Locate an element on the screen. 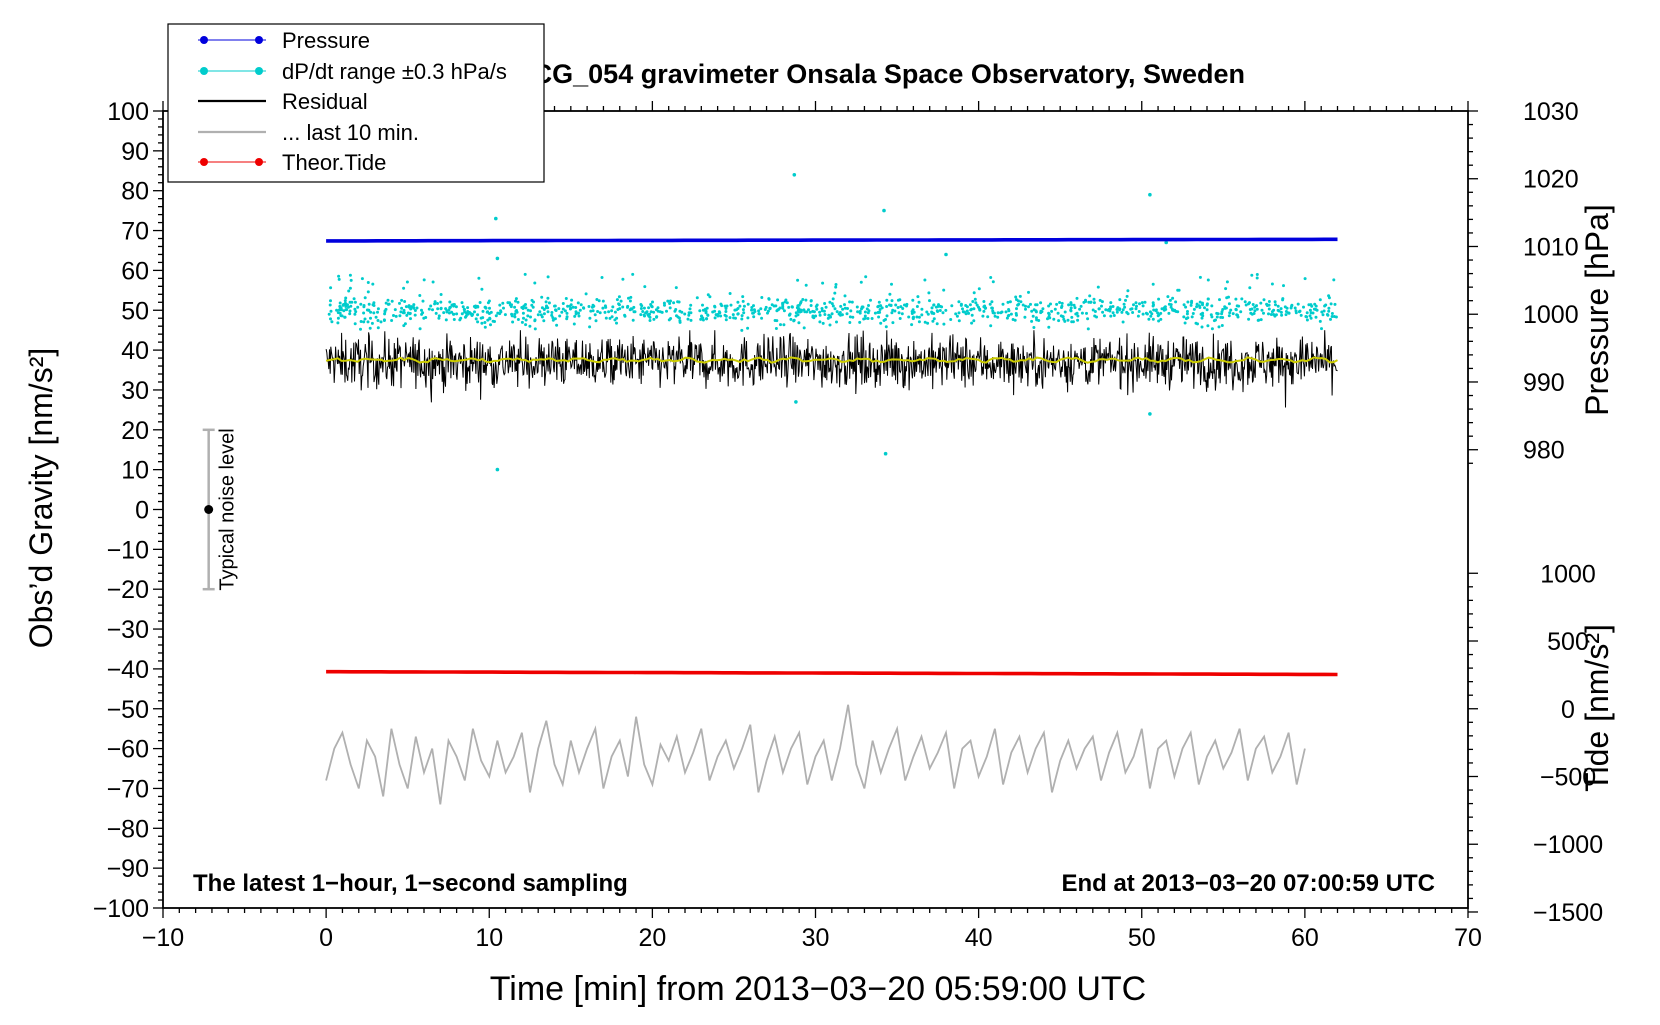  series-smoothed-residual-line is located at coordinates (831, 360).